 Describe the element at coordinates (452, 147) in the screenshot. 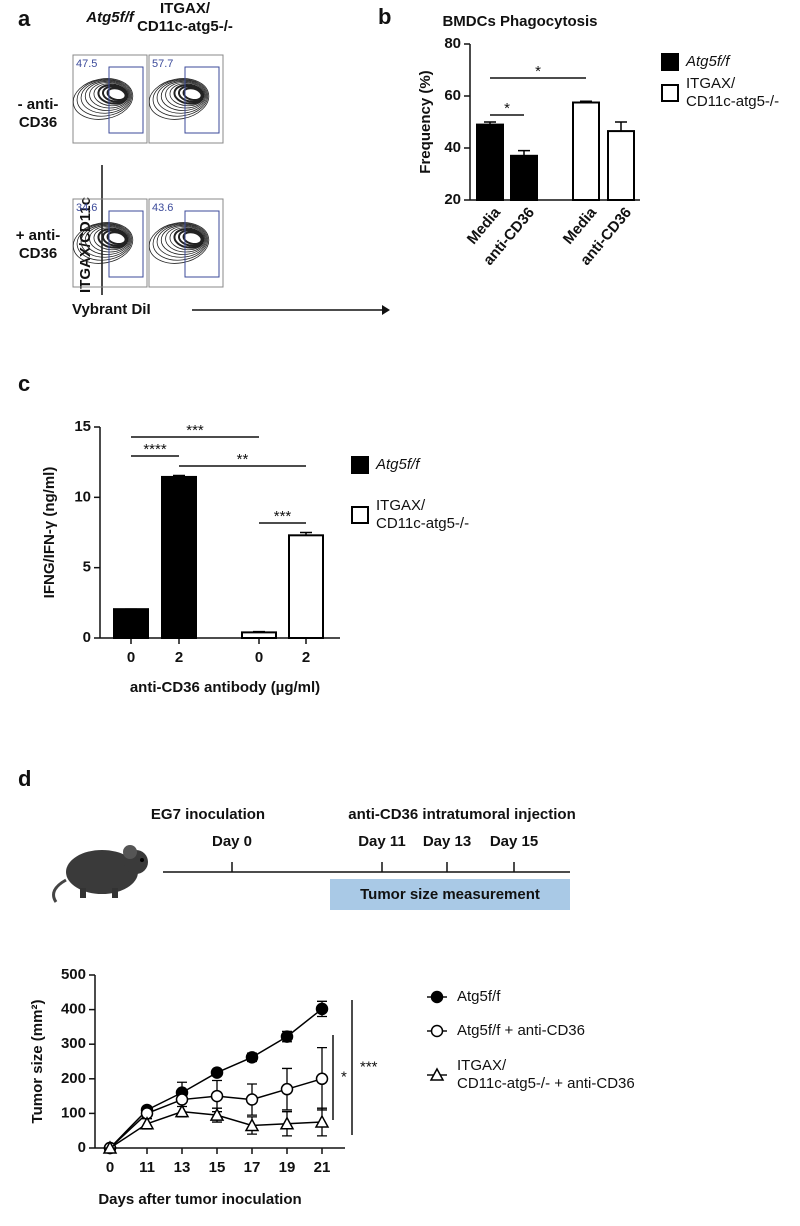

I see `y-tick-label: 40` at that location.